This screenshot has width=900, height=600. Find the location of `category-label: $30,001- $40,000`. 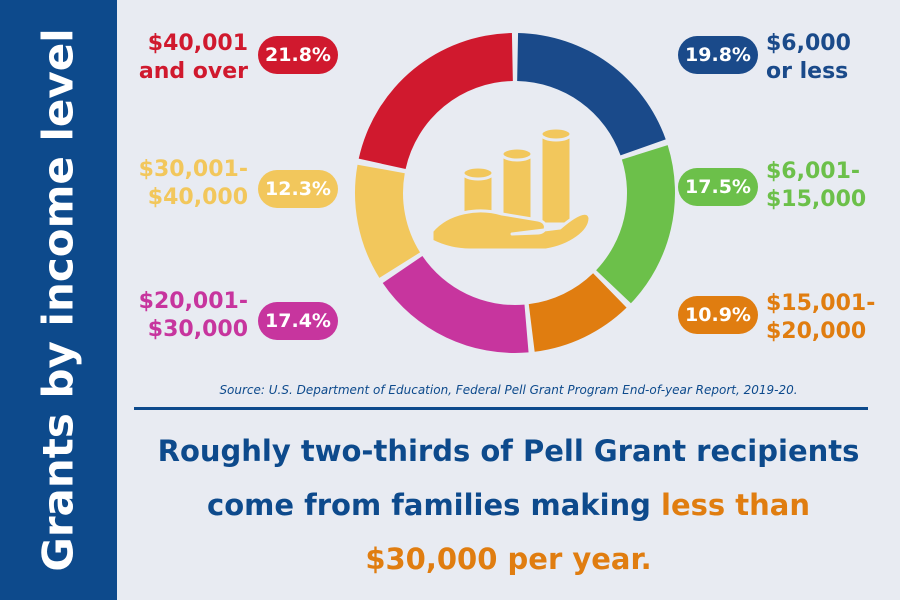

category-label: $30,001- $40,000 is located at coordinates (193, 183).